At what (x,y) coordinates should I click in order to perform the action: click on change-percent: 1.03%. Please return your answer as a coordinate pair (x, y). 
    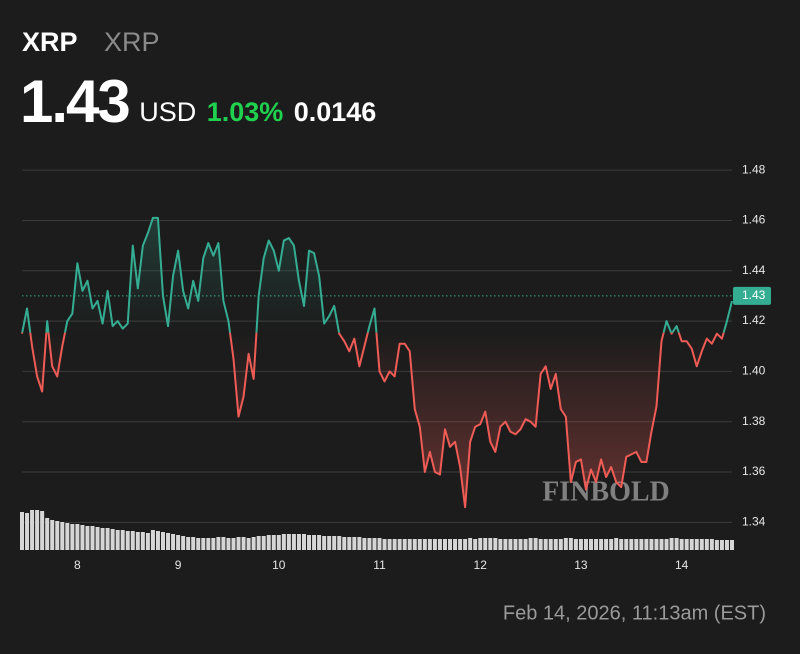
    Looking at the image, I should click on (245, 112).